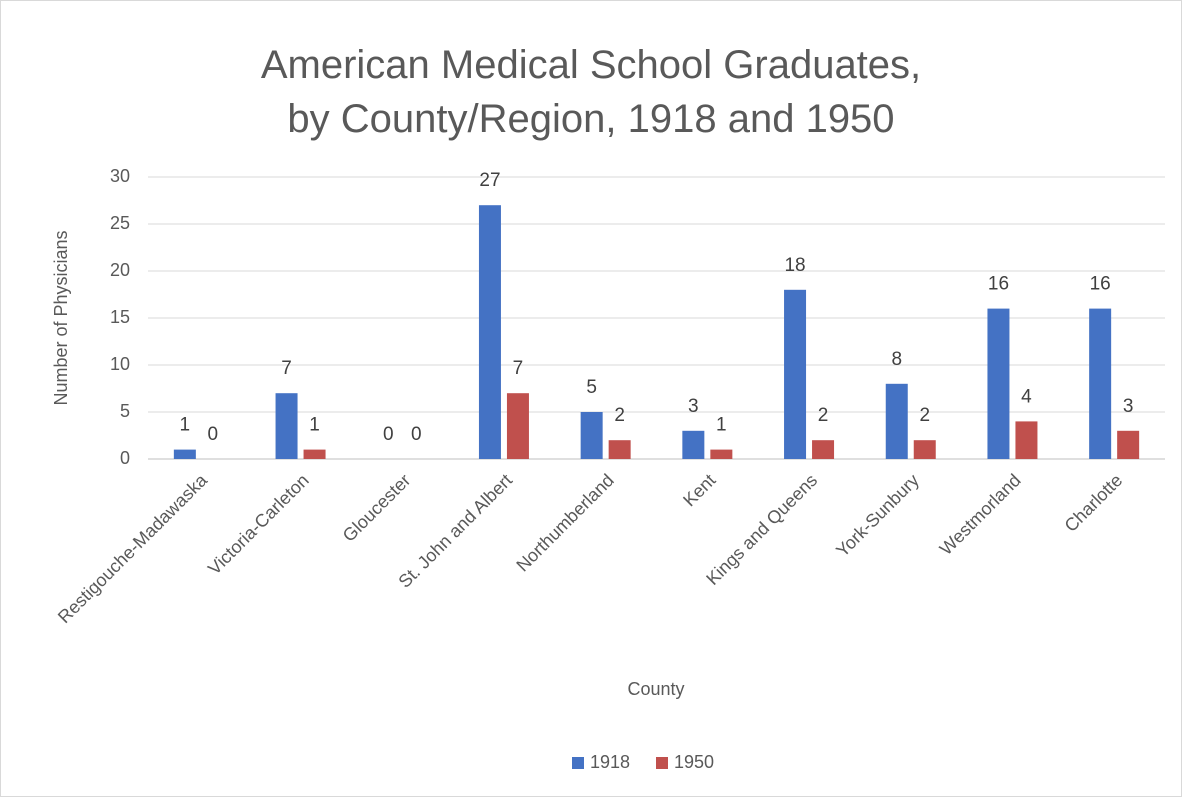 Image resolution: width=1182 pixels, height=797 pixels. I want to click on x-axis-title: County, so click(655, 689).